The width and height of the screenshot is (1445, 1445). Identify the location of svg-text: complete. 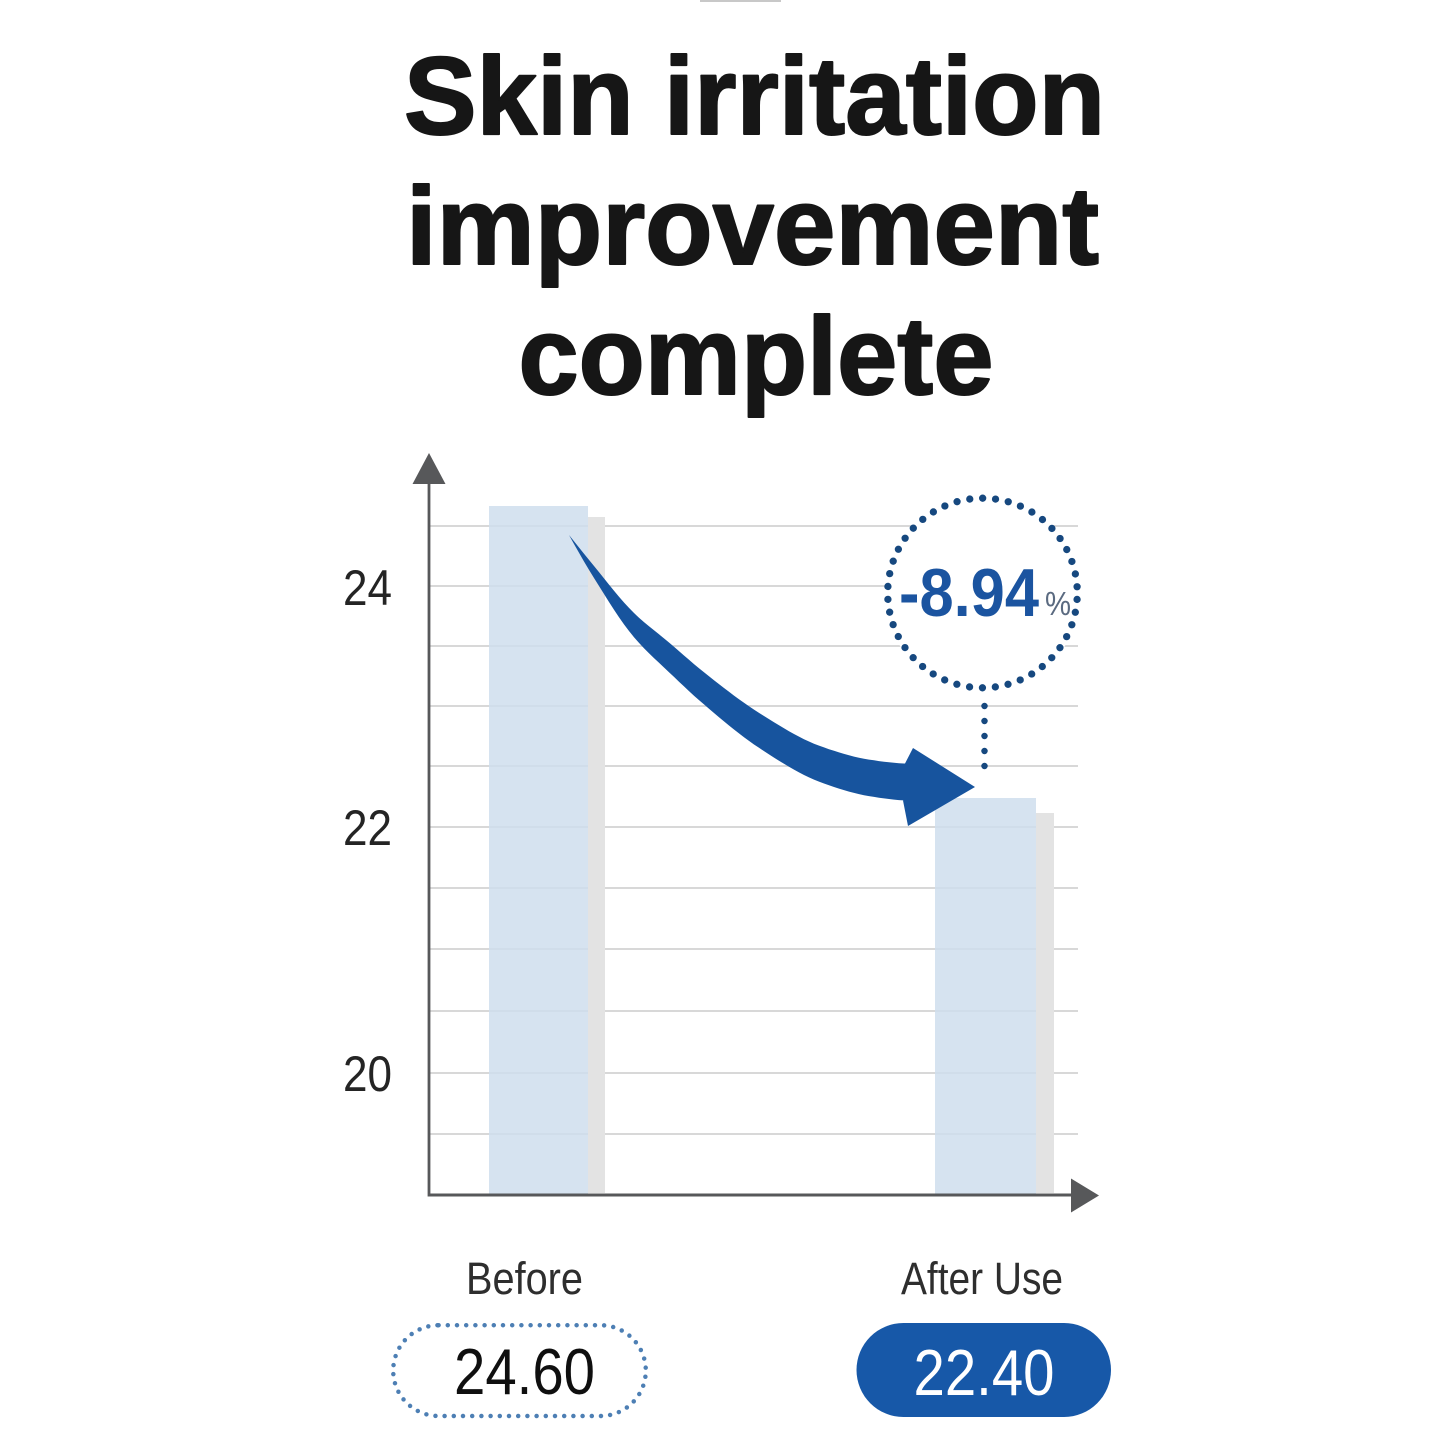
(756, 356).